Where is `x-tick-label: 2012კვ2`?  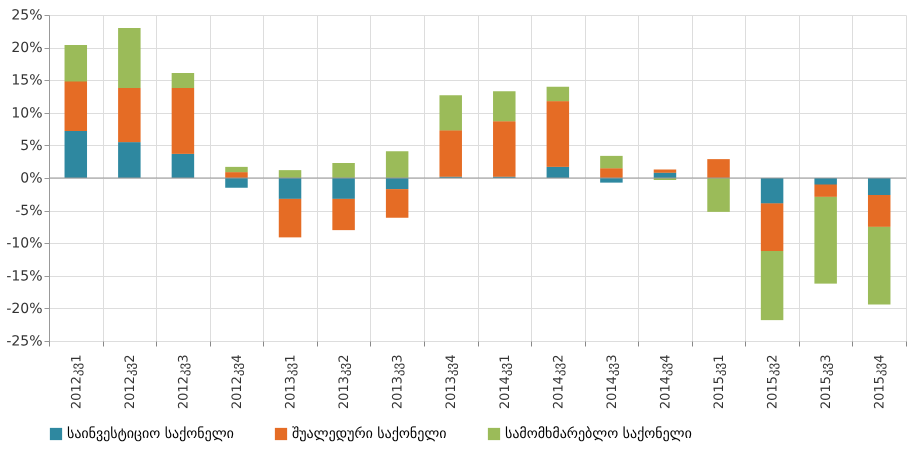
x-tick-label: 2012კვ2 is located at coordinates (130, 382).